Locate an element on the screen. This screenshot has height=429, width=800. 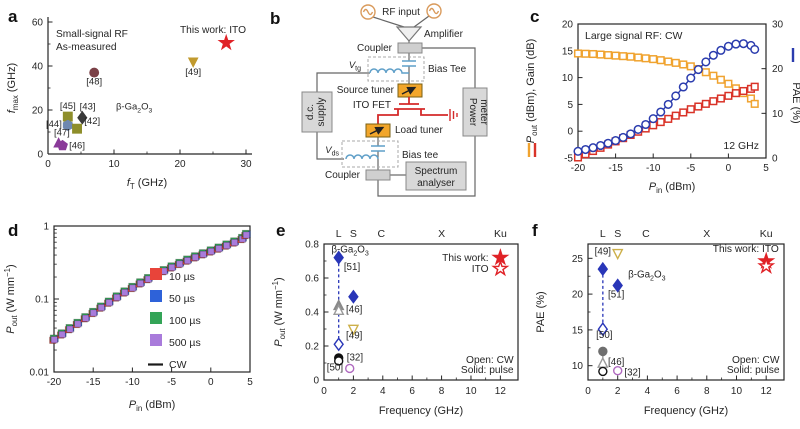
coupler-bottom-label: Coupler is located at coordinates (343, 175).